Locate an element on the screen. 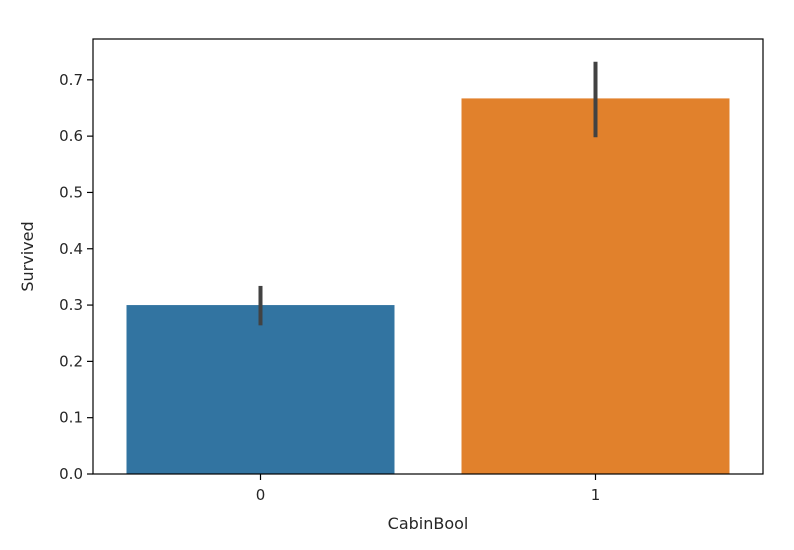  y-tick-label: 0.4 is located at coordinates (71, 249).